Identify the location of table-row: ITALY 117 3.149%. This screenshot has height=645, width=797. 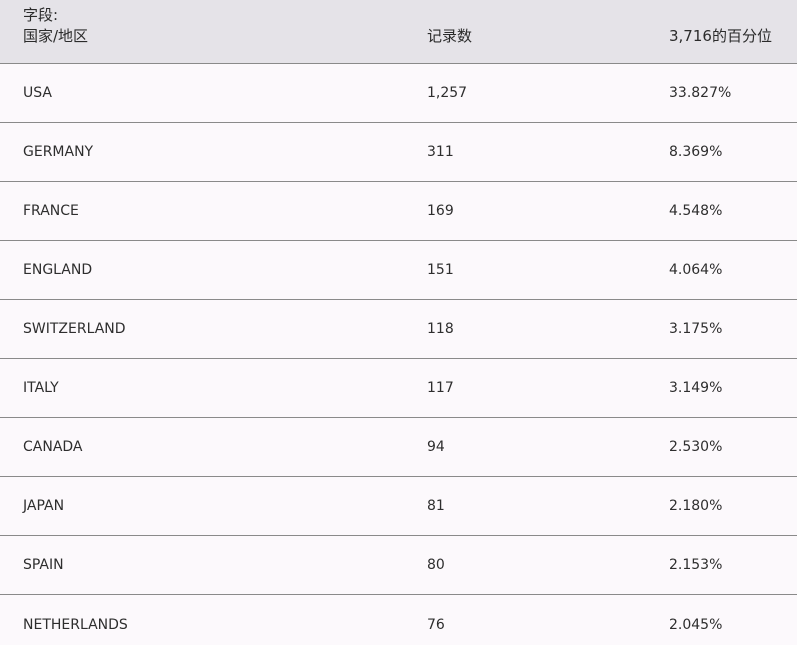
(398, 388).